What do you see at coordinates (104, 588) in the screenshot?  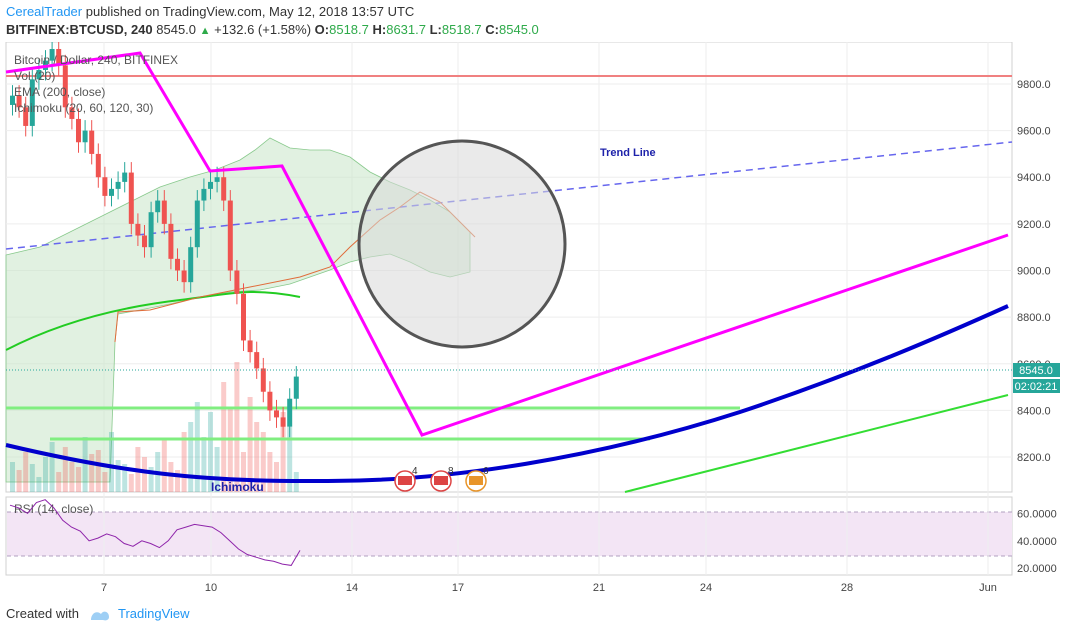 I see `time-tick: 7` at bounding box center [104, 588].